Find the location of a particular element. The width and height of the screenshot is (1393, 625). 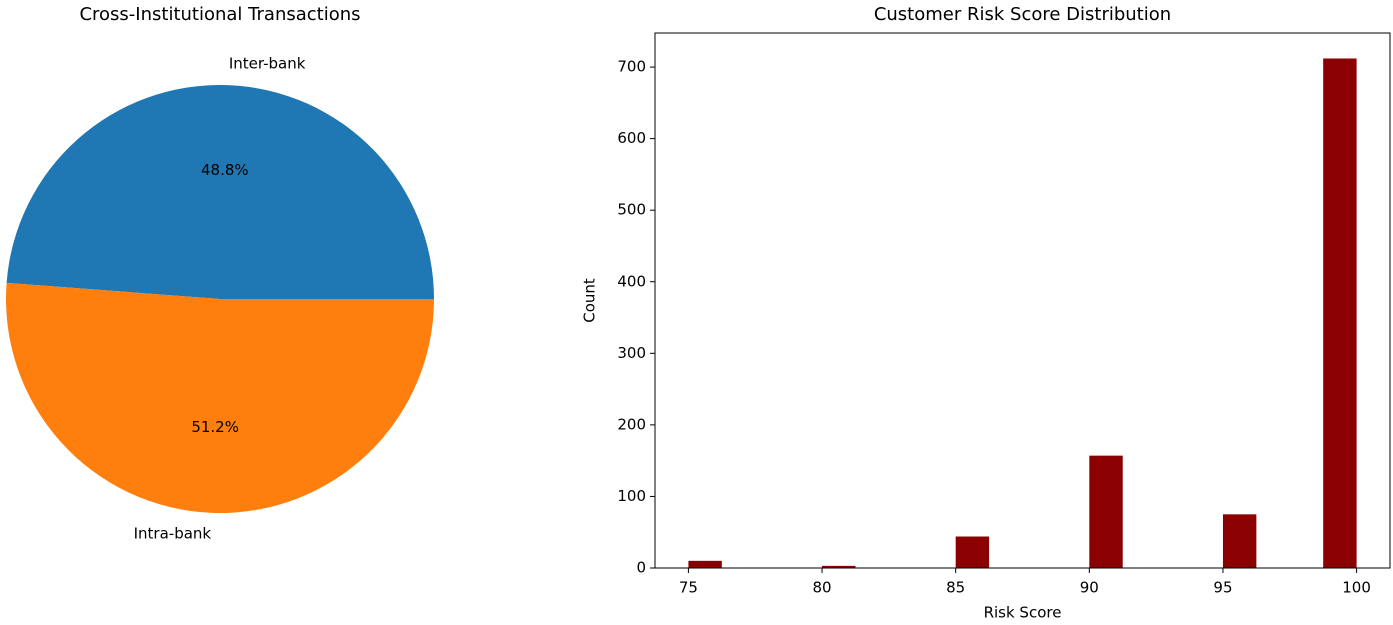

chart-title: Cross-Institutional Transactions is located at coordinates (219, 14).